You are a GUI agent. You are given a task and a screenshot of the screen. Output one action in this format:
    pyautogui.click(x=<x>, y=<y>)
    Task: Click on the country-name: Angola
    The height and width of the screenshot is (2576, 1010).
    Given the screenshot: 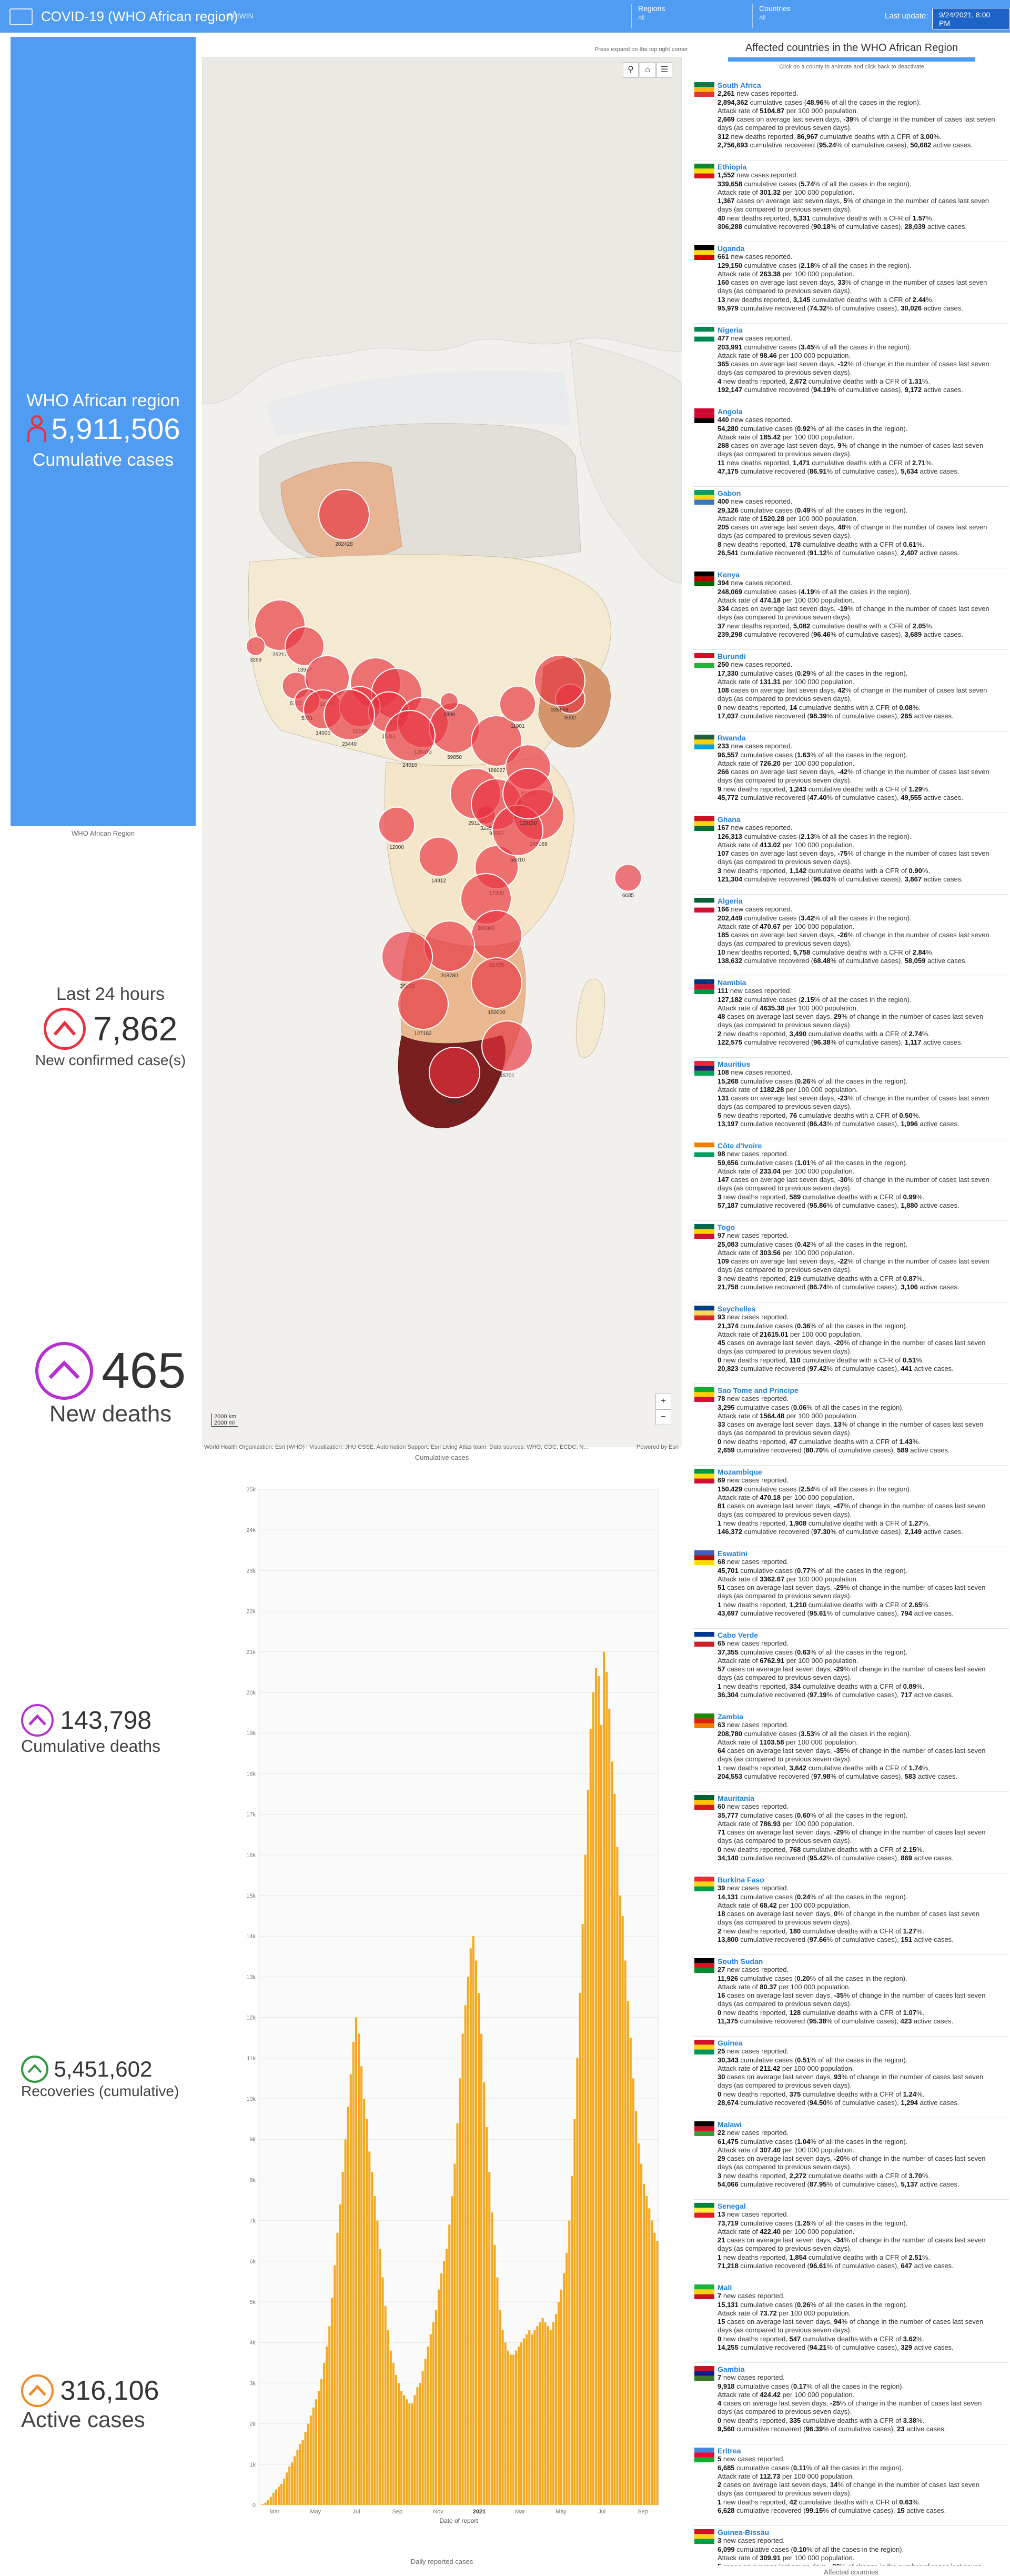 What is the action you would take?
    pyautogui.click(x=730, y=411)
    